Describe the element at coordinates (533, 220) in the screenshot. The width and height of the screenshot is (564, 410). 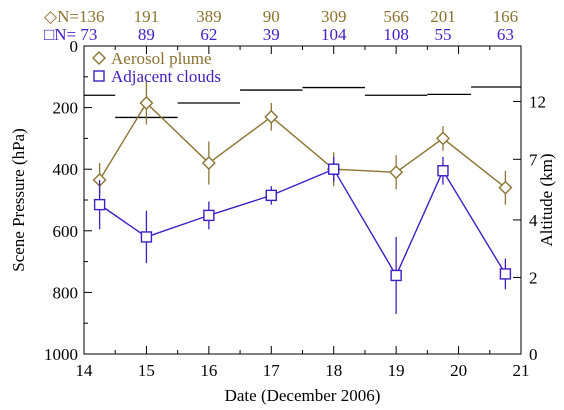
I see `y2-tick-label: 4` at that location.